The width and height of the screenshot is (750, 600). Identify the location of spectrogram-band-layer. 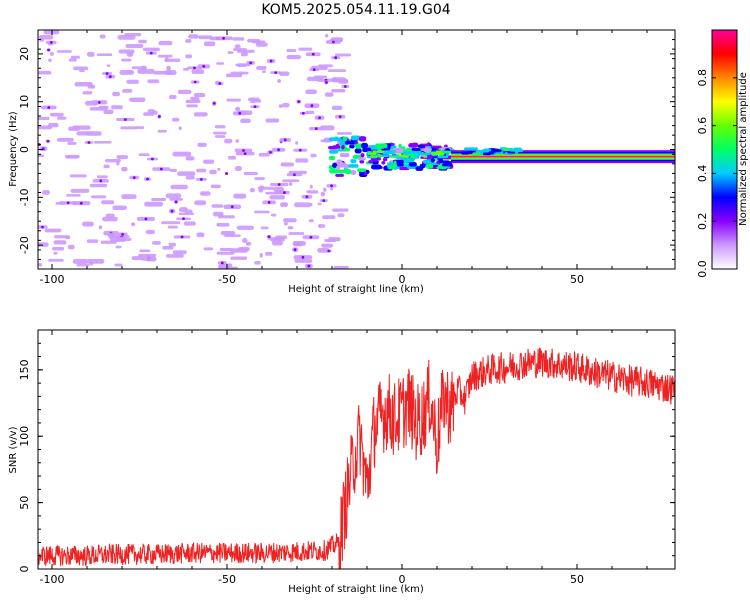
(563, 157).